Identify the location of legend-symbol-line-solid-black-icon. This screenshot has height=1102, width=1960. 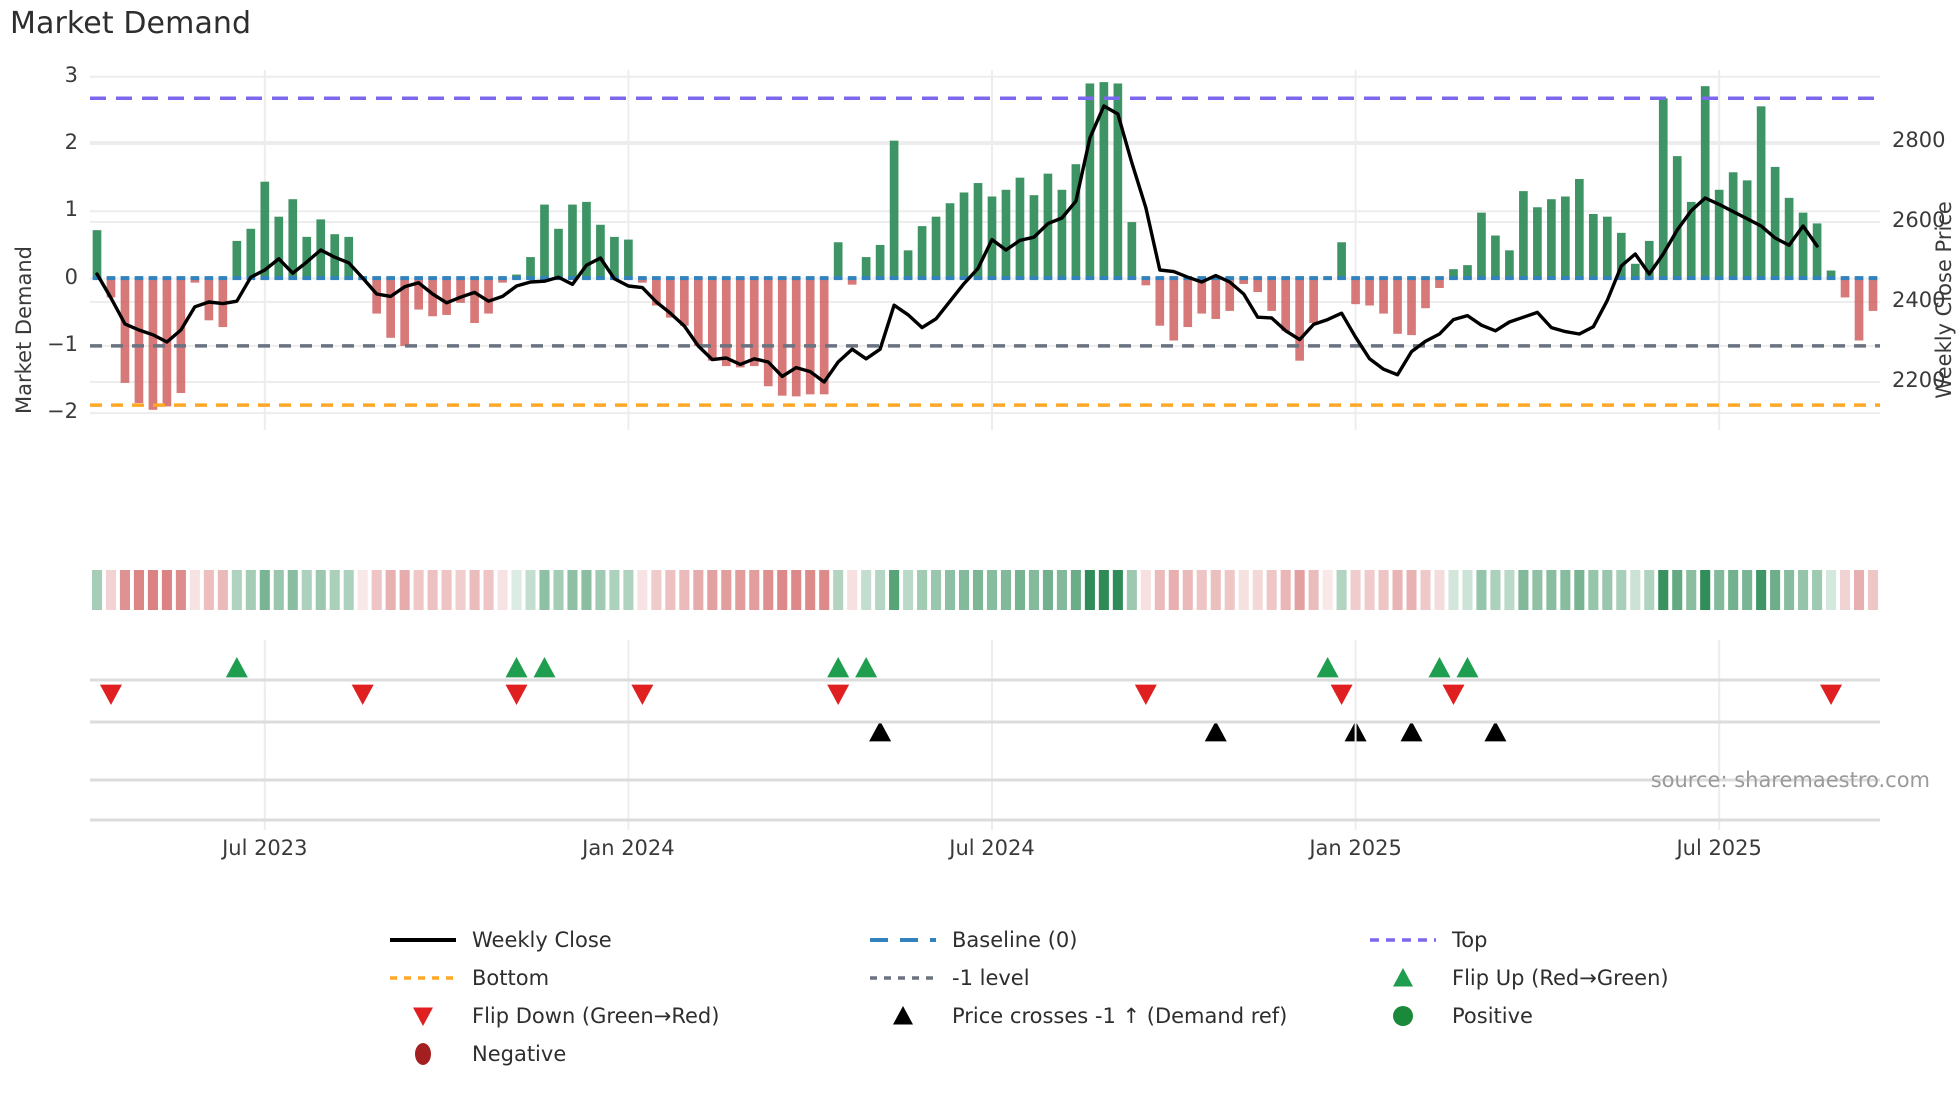
(423, 940).